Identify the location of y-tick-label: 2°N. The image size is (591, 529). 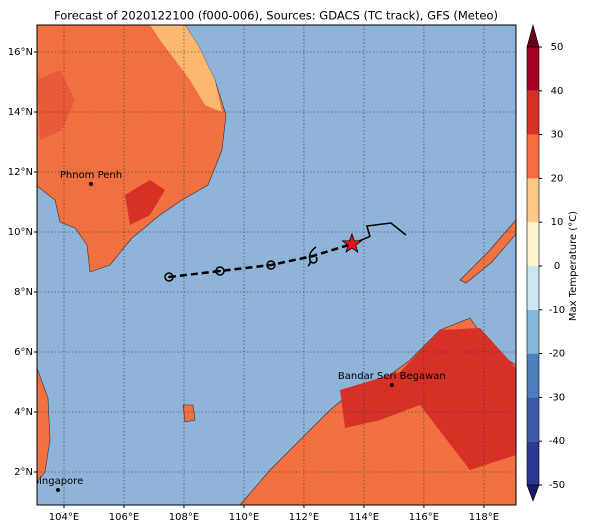
(23, 472).